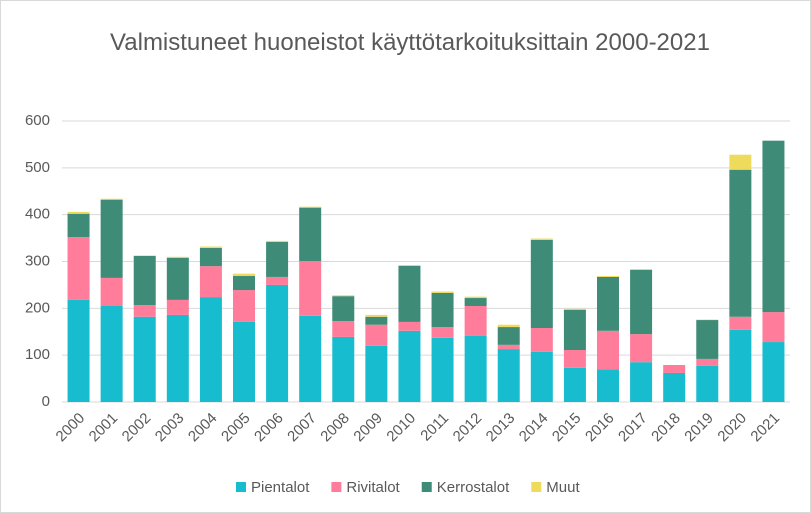  I want to click on x-tick-label: 2021, so click(765, 428).